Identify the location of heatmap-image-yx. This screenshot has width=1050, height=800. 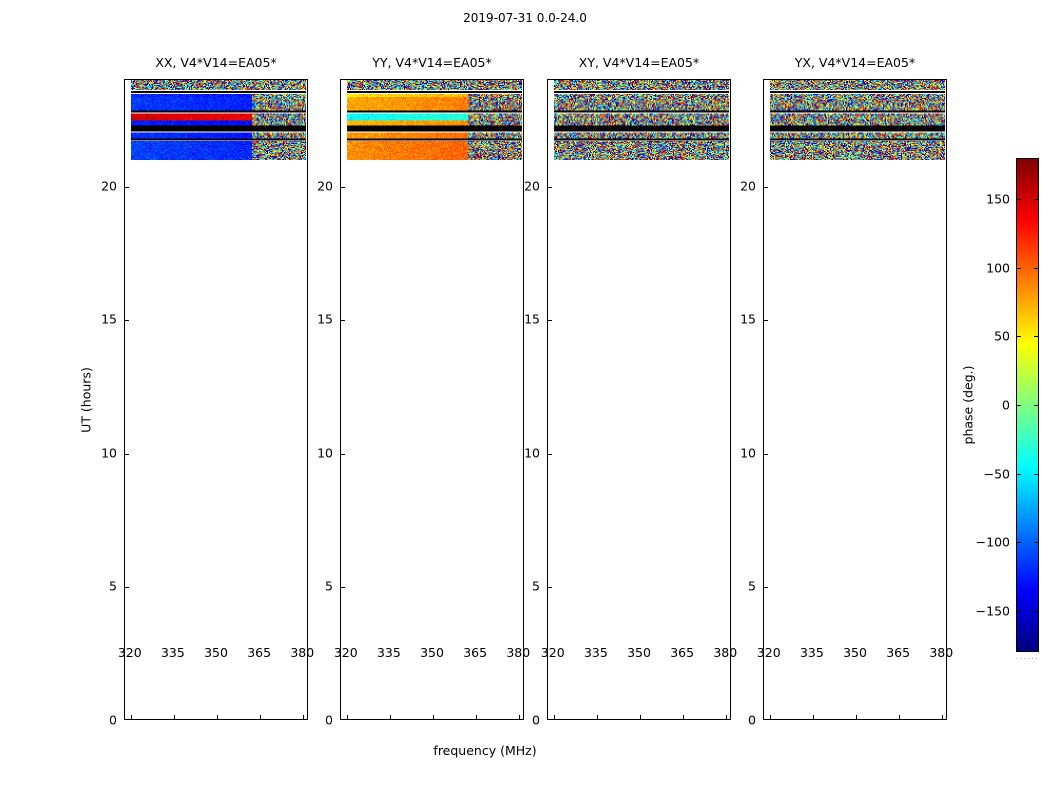
(857, 121).